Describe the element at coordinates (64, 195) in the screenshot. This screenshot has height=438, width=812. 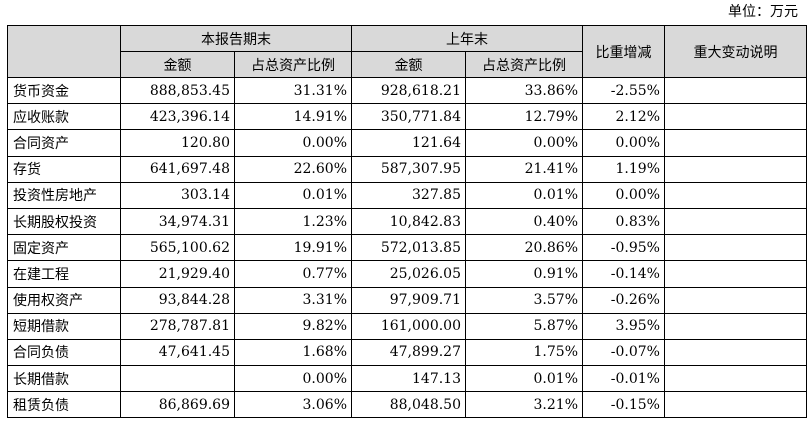
I see `item-cell: 投资性房地产` at that location.